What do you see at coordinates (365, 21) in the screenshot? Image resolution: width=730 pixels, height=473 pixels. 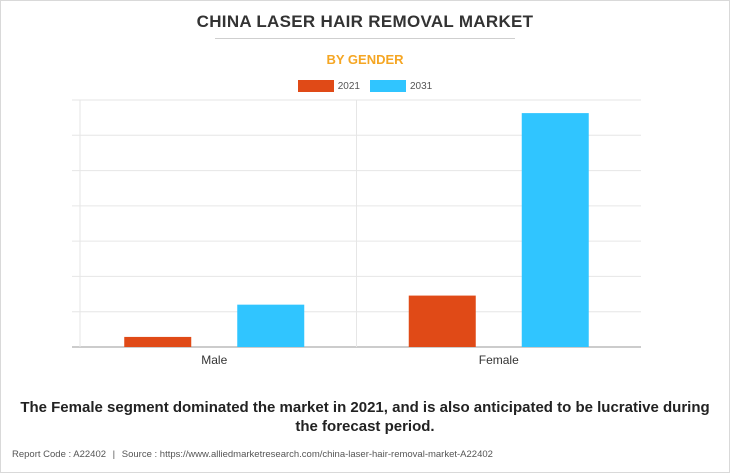 I see `chart-title: CHINA LASER HAIR REMOVAL MARKET` at bounding box center [365, 21].